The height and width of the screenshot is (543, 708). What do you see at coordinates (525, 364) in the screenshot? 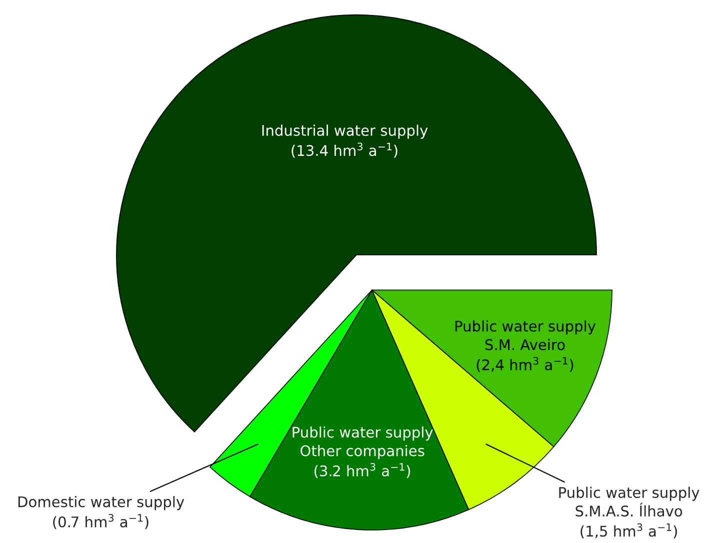
I see `data-label: (2,4 hm$^{3}$ a$^{−1}$)` at bounding box center [525, 364].